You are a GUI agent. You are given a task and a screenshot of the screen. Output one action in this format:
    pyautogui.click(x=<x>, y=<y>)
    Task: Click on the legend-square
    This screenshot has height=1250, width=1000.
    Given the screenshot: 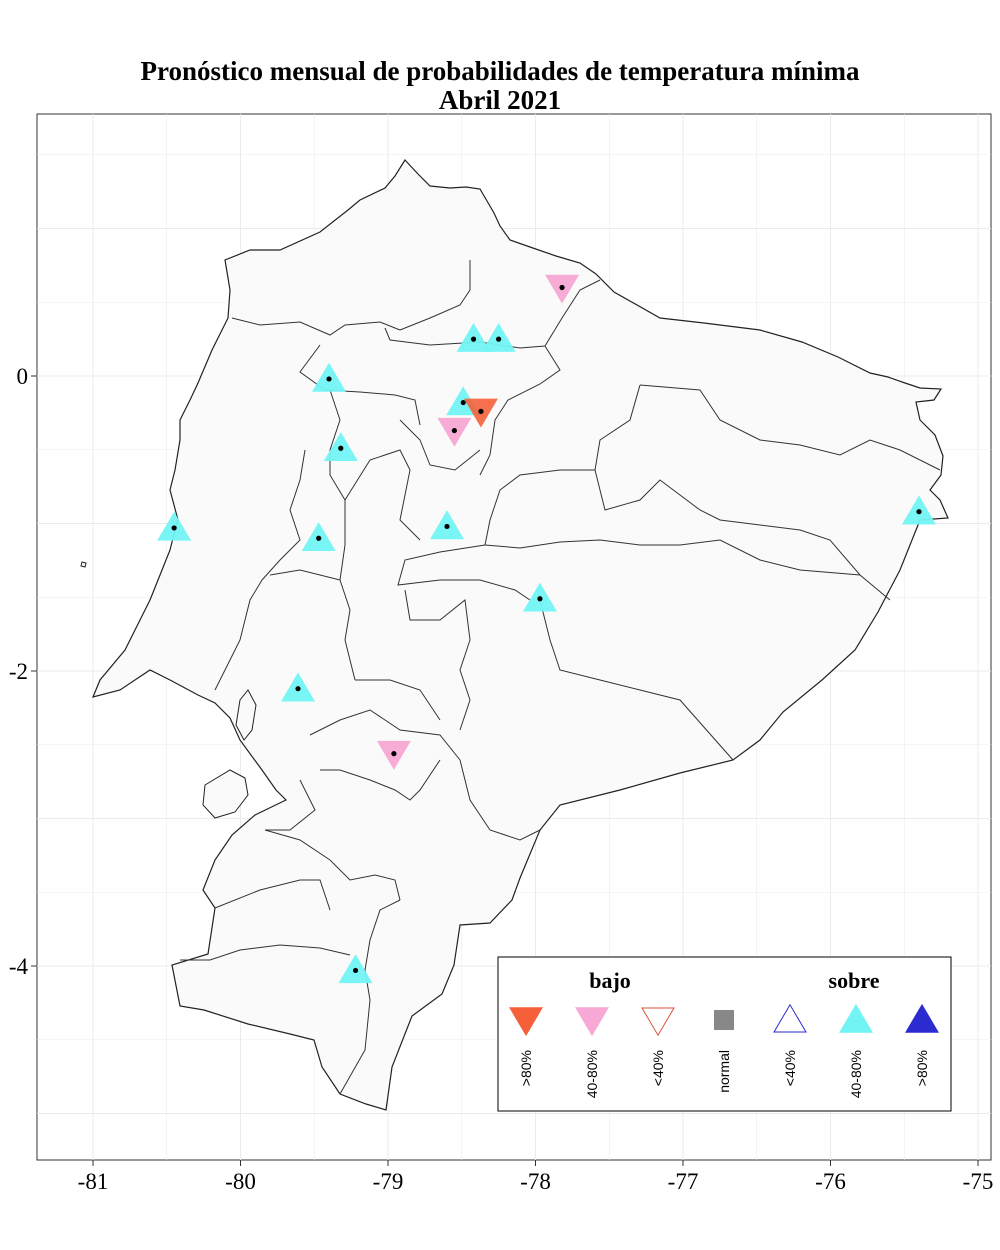 What is the action you would take?
    pyautogui.click(x=724, y=1020)
    